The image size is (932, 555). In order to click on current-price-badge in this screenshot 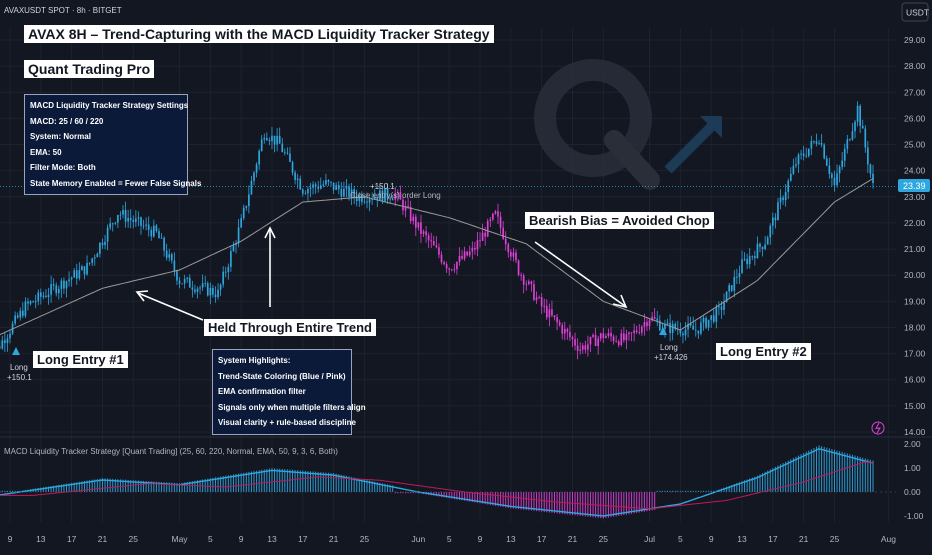, I will do `click(914, 185)`.